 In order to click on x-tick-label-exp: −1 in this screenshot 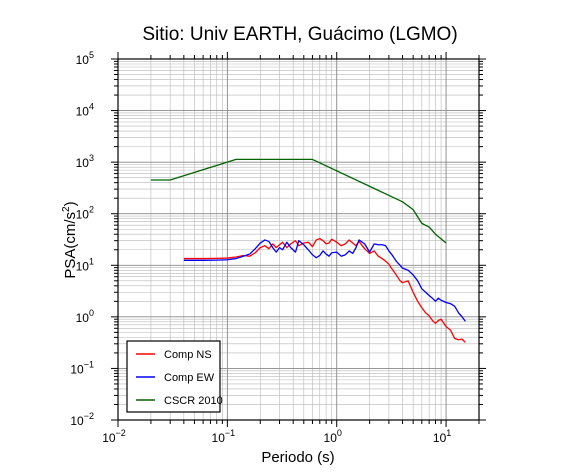, I will do `click(230, 433)`.